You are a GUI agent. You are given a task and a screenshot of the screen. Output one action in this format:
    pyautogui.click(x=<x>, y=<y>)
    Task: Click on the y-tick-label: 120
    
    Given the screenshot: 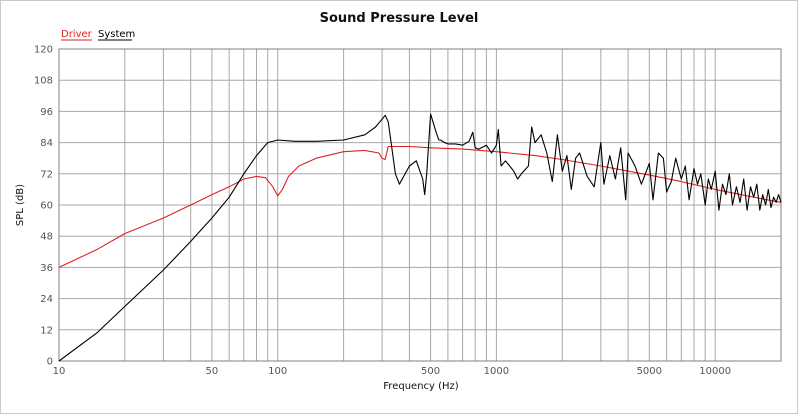 What is the action you would take?
    pyautogui.click(x=43, y=50)
    